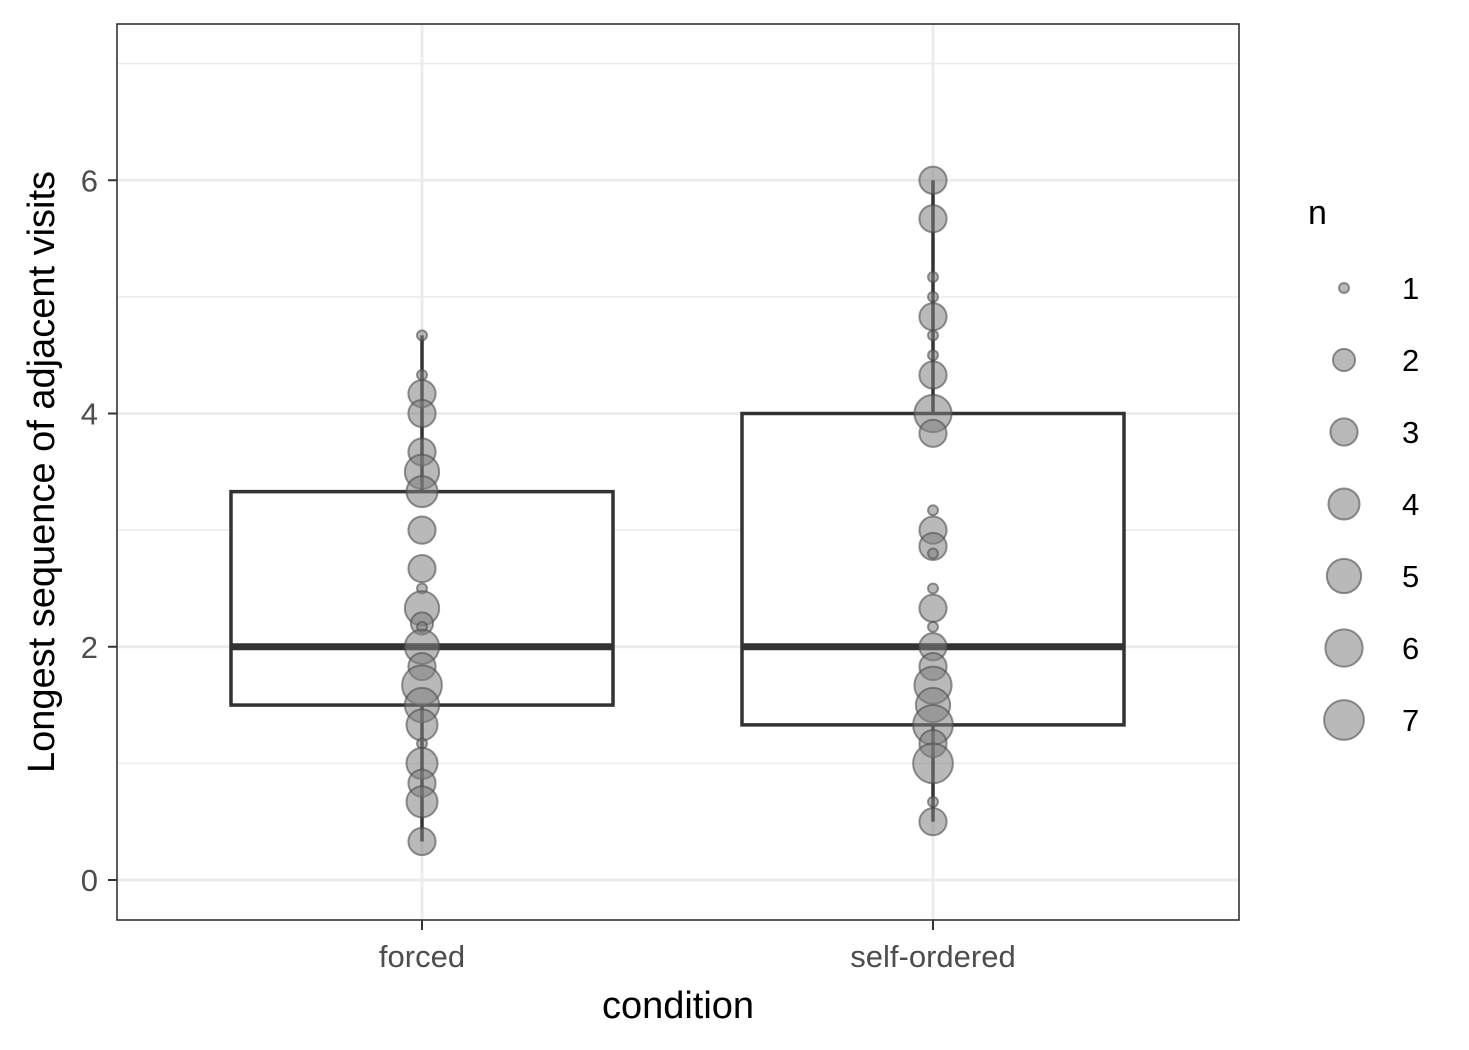 The height and width of the screenshot is (1050, 1469). What do you see at coordinates (697, 947) in the screenshot?
I see `x-axis: forced self-ordered` at bounding box center [697, 947].